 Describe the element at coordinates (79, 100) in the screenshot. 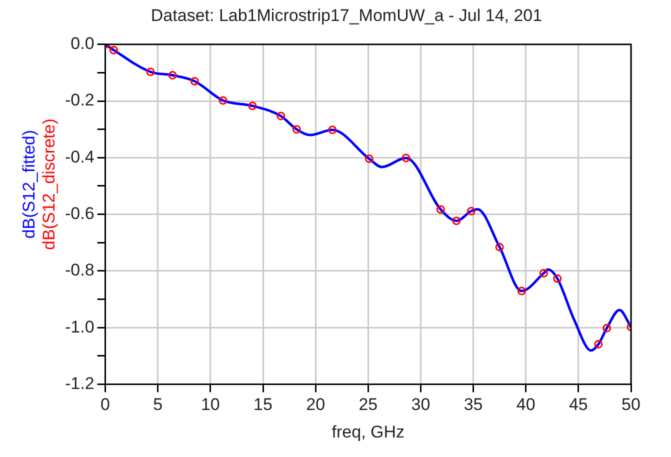

I see `y-tick-label: -0.2` at that location.